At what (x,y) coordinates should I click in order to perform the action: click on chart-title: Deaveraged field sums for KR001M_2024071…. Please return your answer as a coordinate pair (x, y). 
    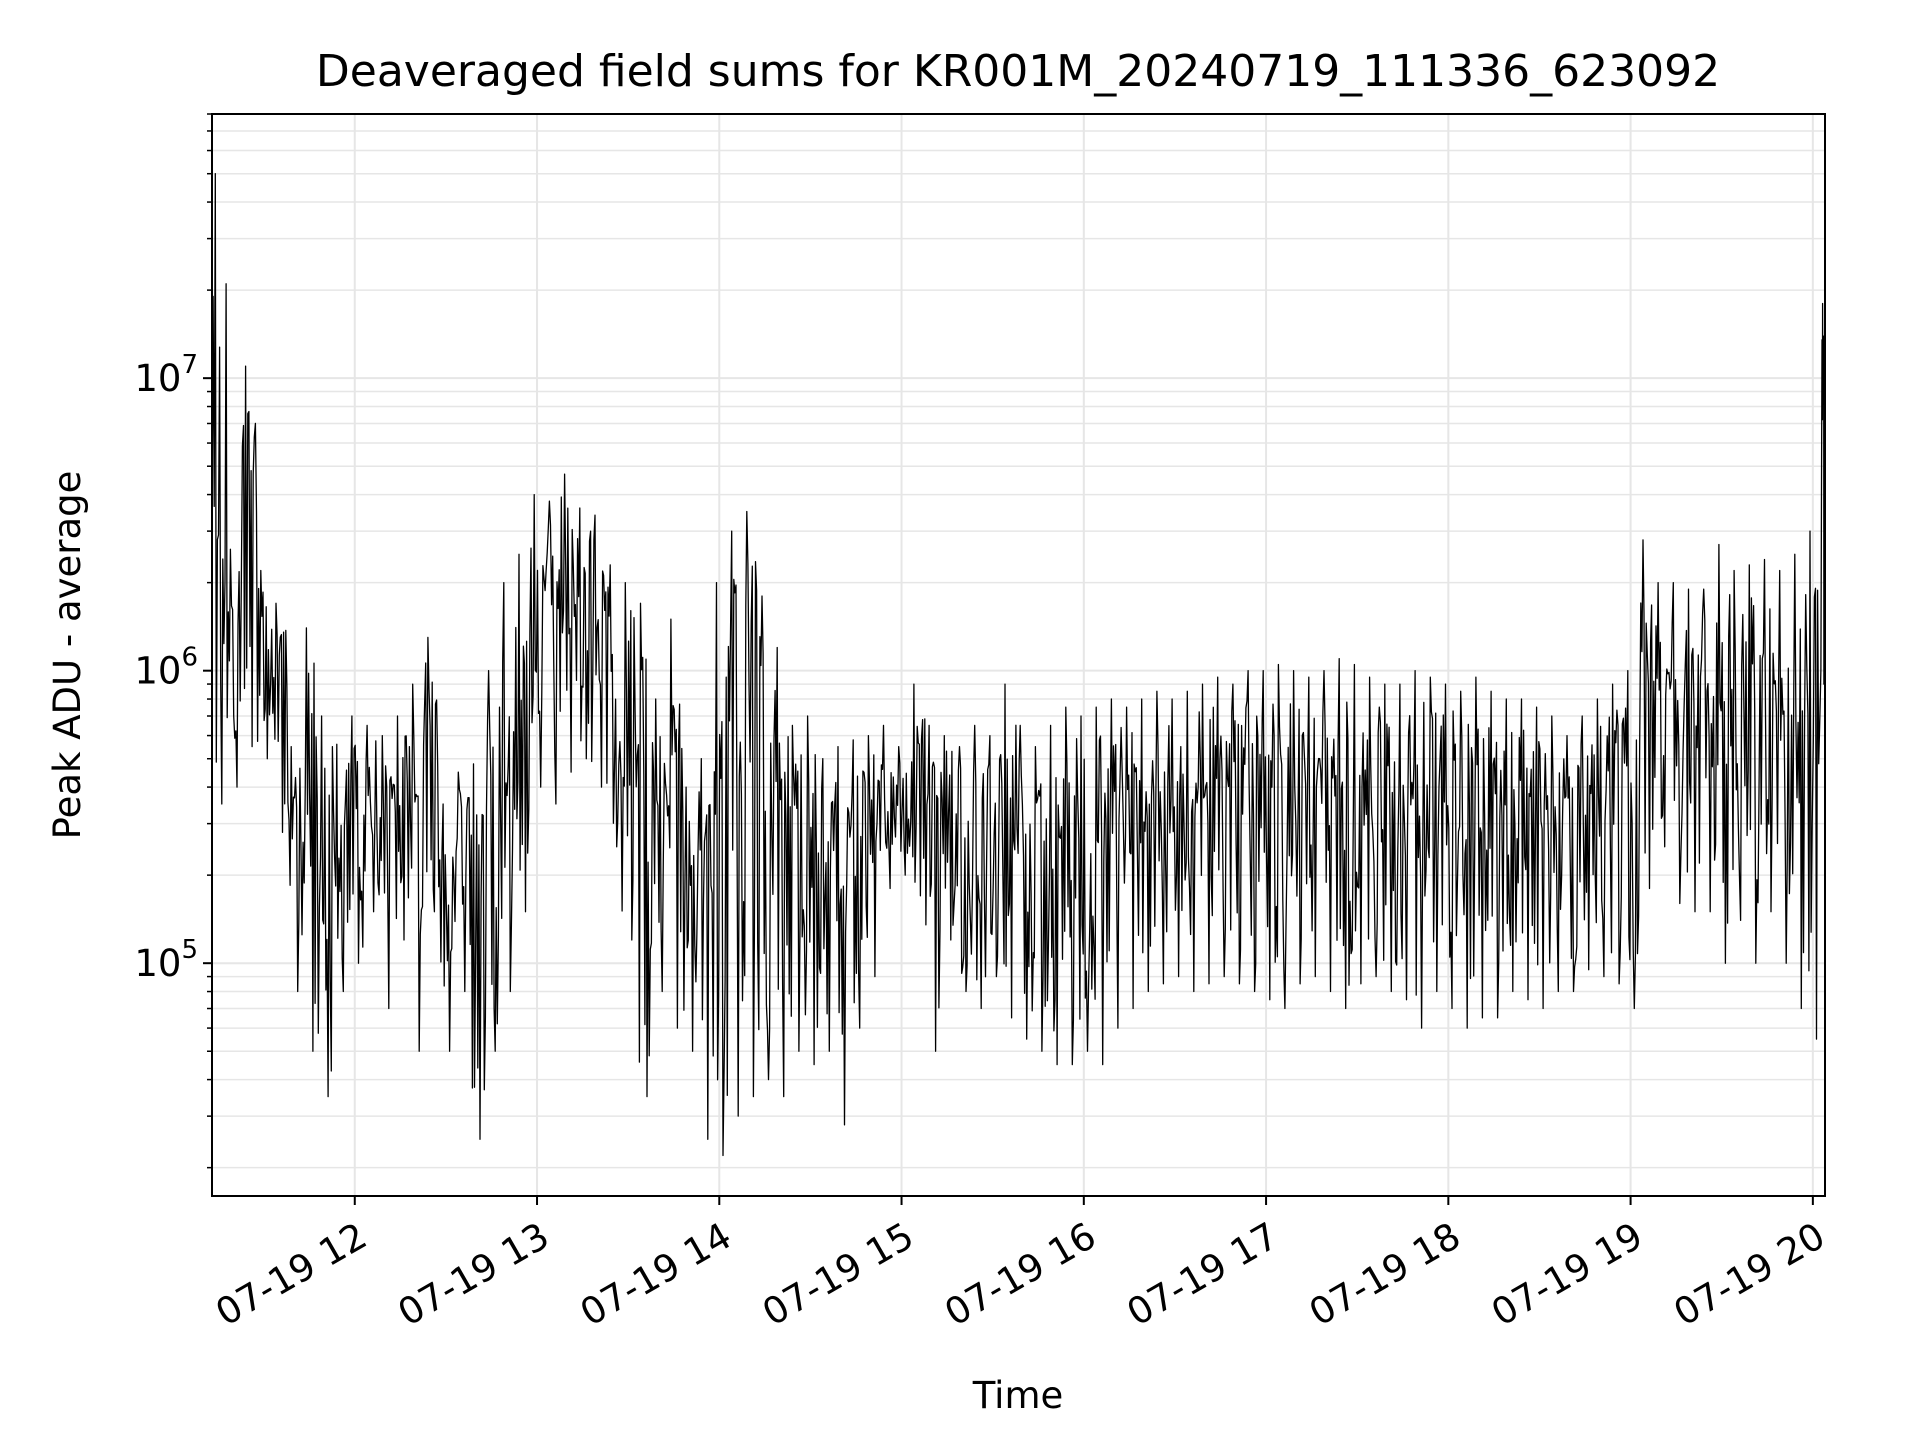
    Looking at the image, I should click on (1018, 71).